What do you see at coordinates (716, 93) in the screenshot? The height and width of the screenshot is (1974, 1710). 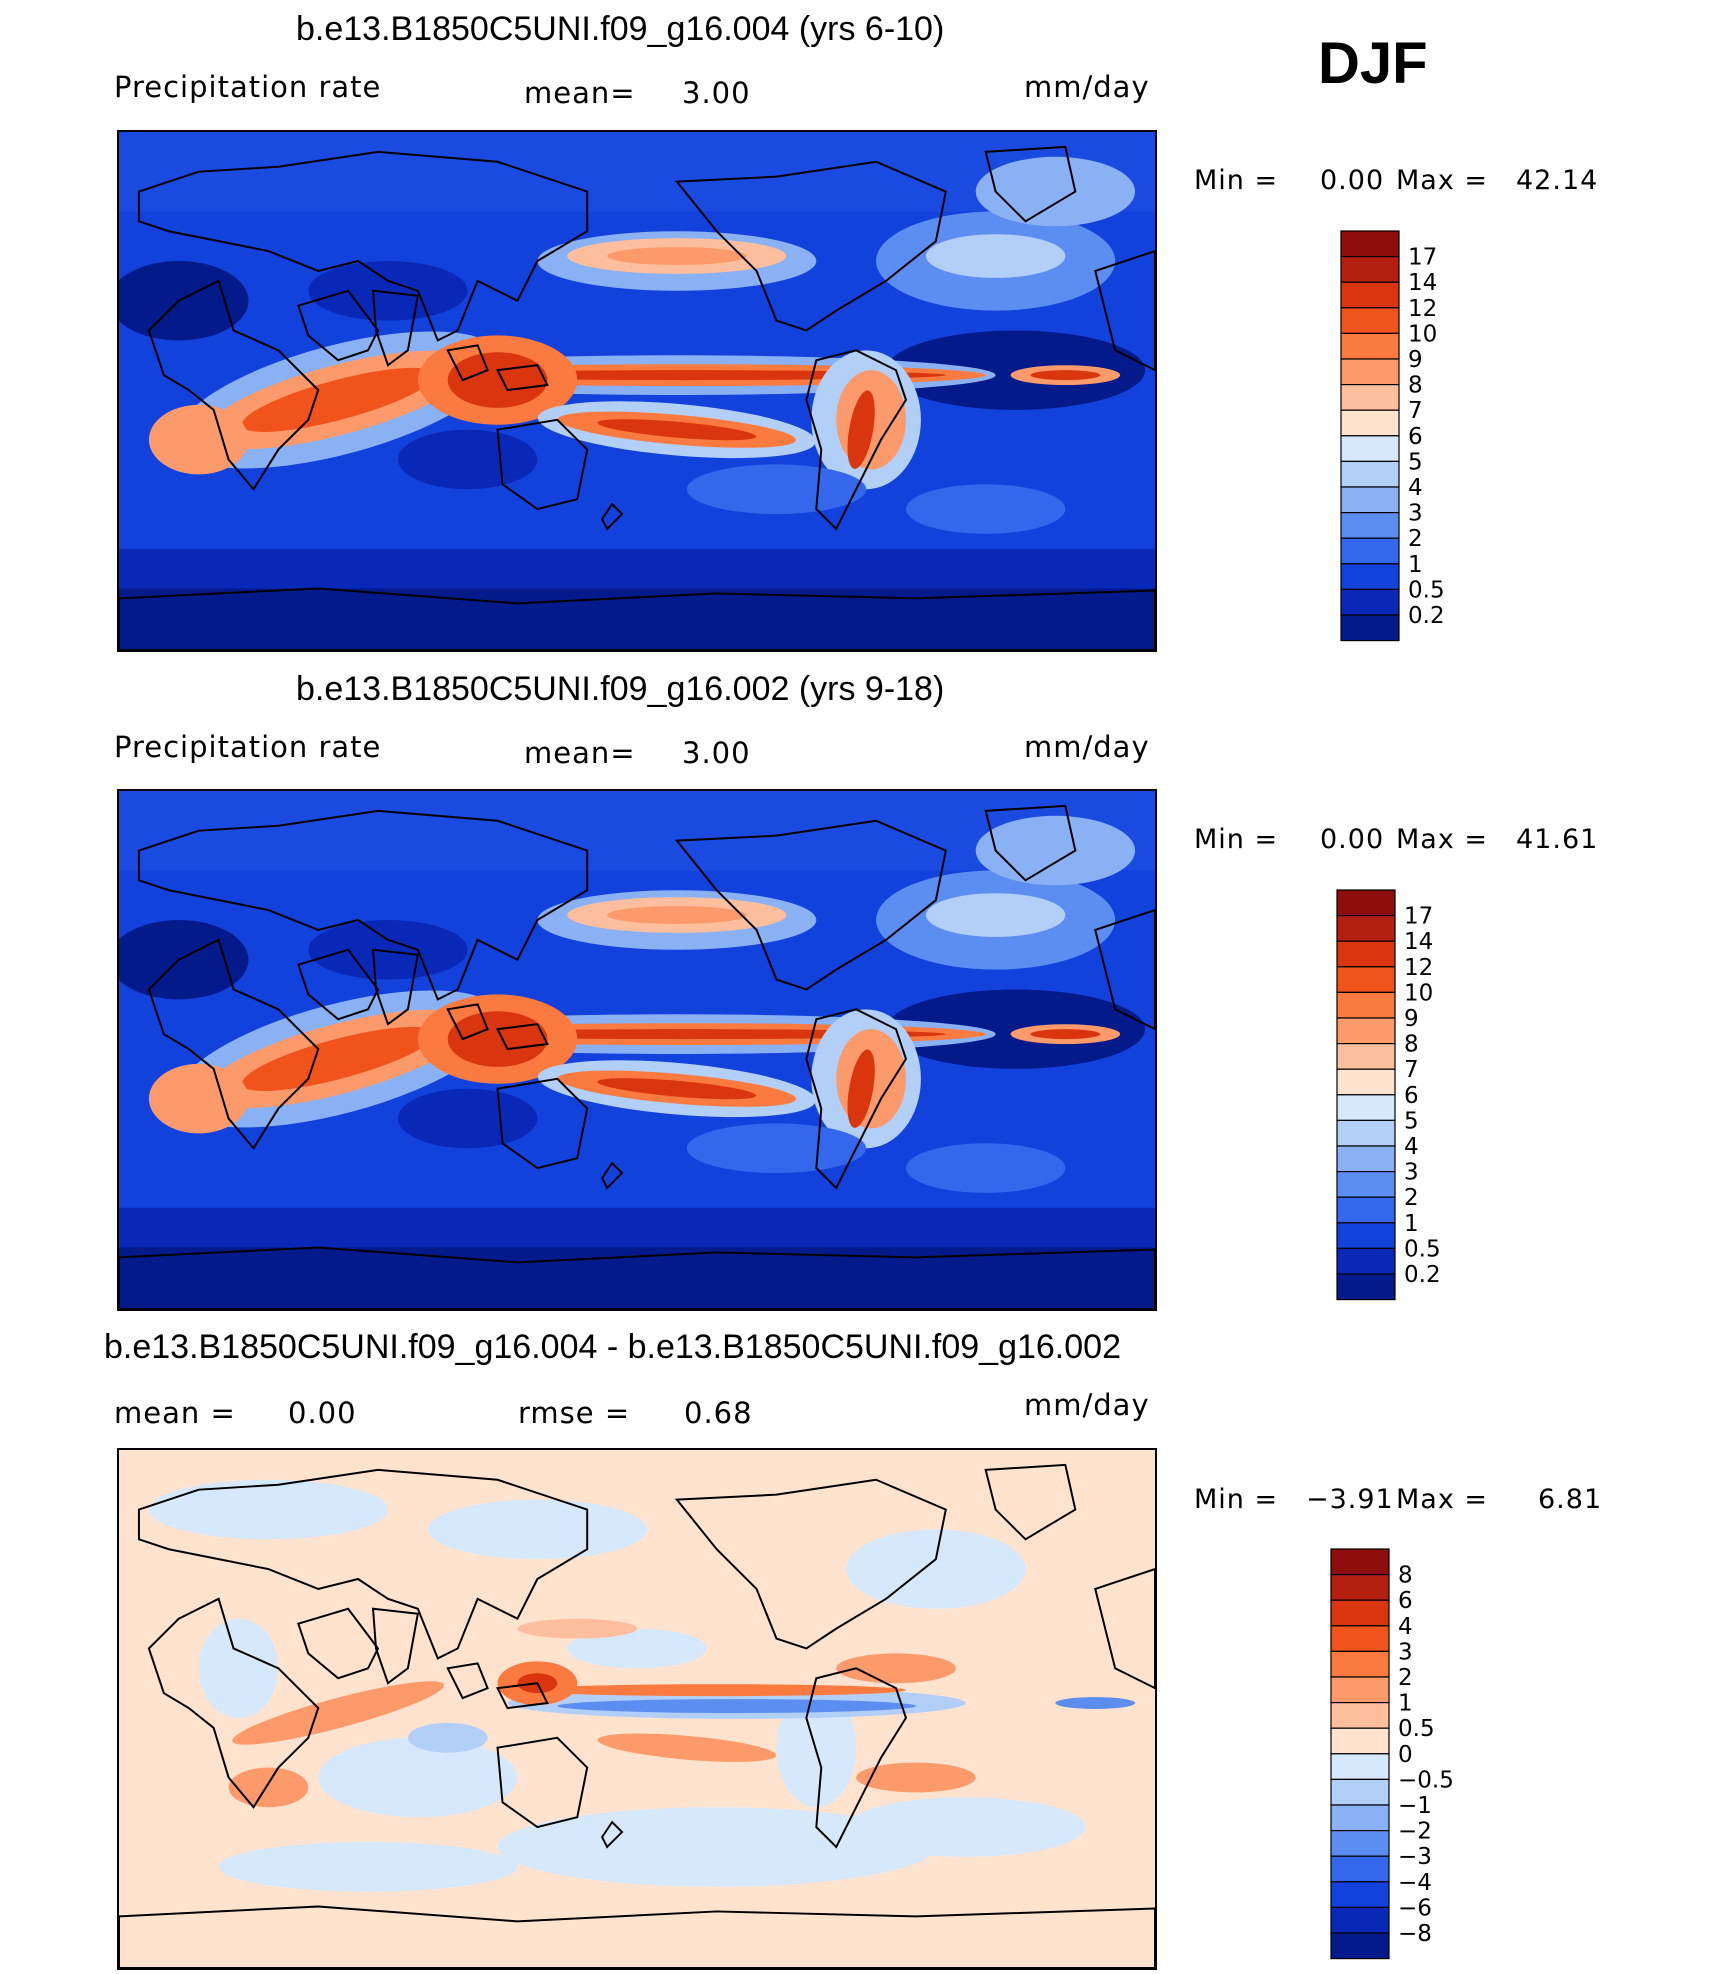 I see `panel-1-mean-value: 3.00` at bounding box center [716, 93].